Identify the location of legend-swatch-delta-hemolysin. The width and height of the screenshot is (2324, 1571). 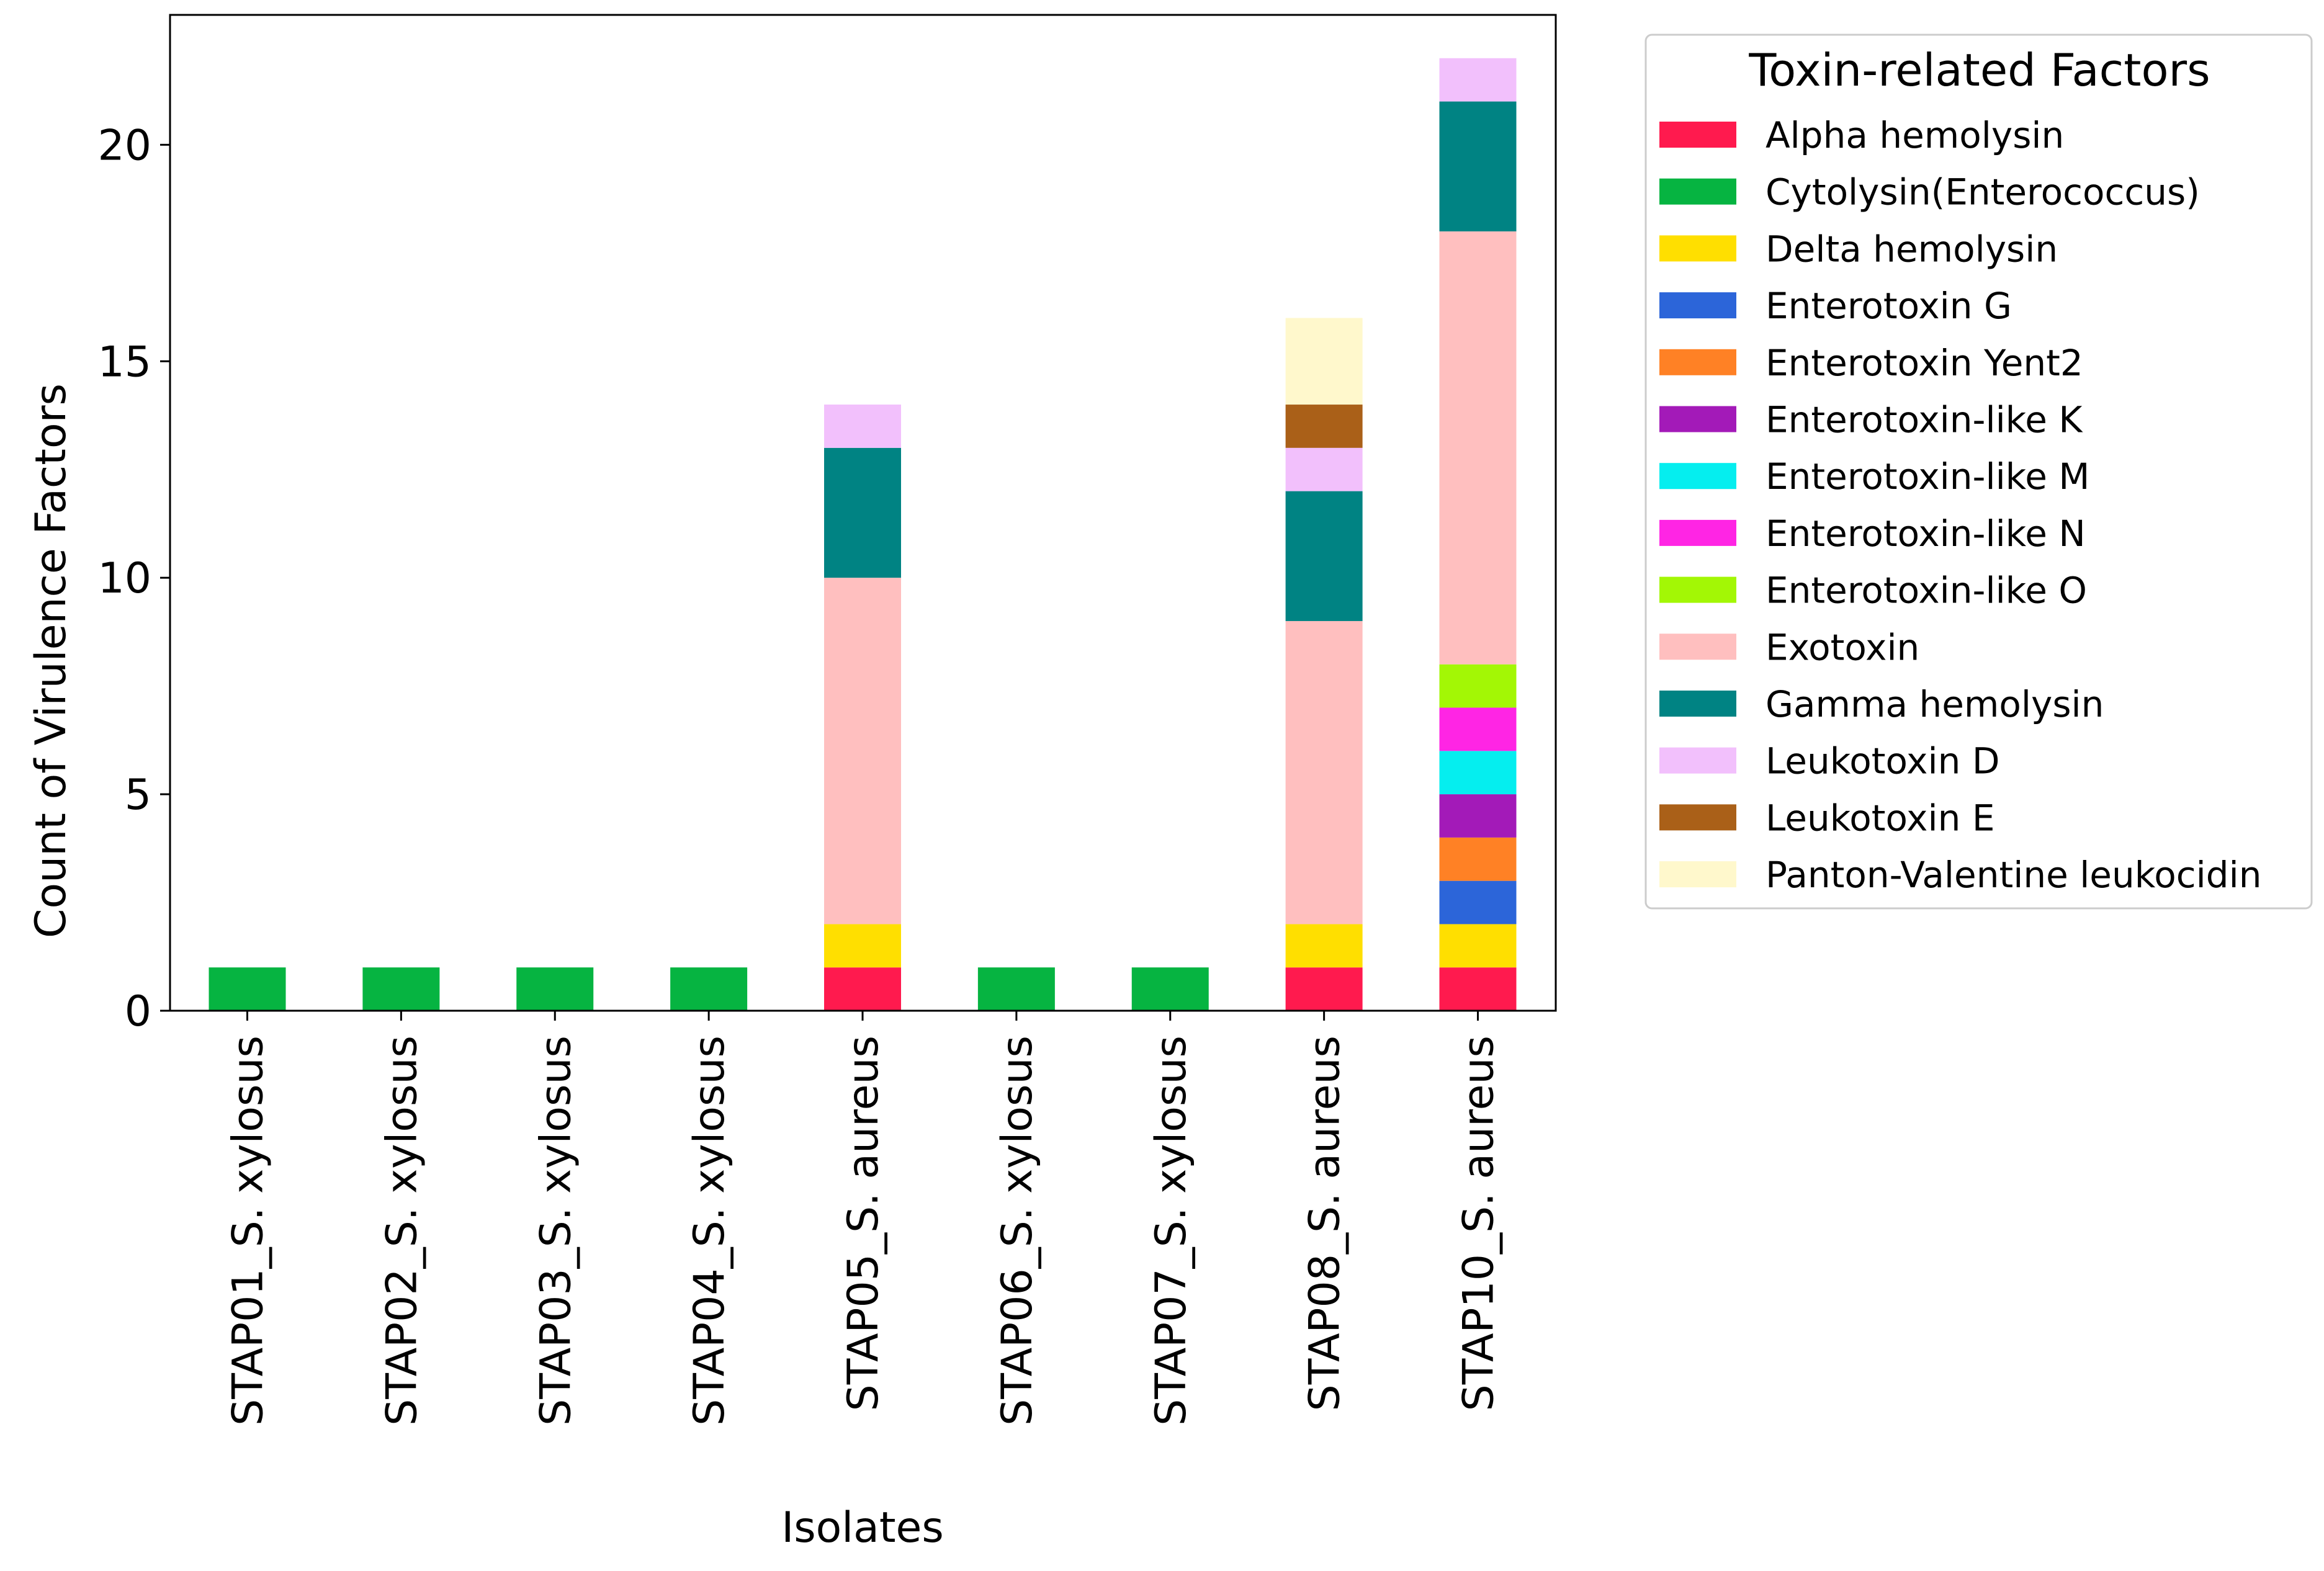
(1698, 248).